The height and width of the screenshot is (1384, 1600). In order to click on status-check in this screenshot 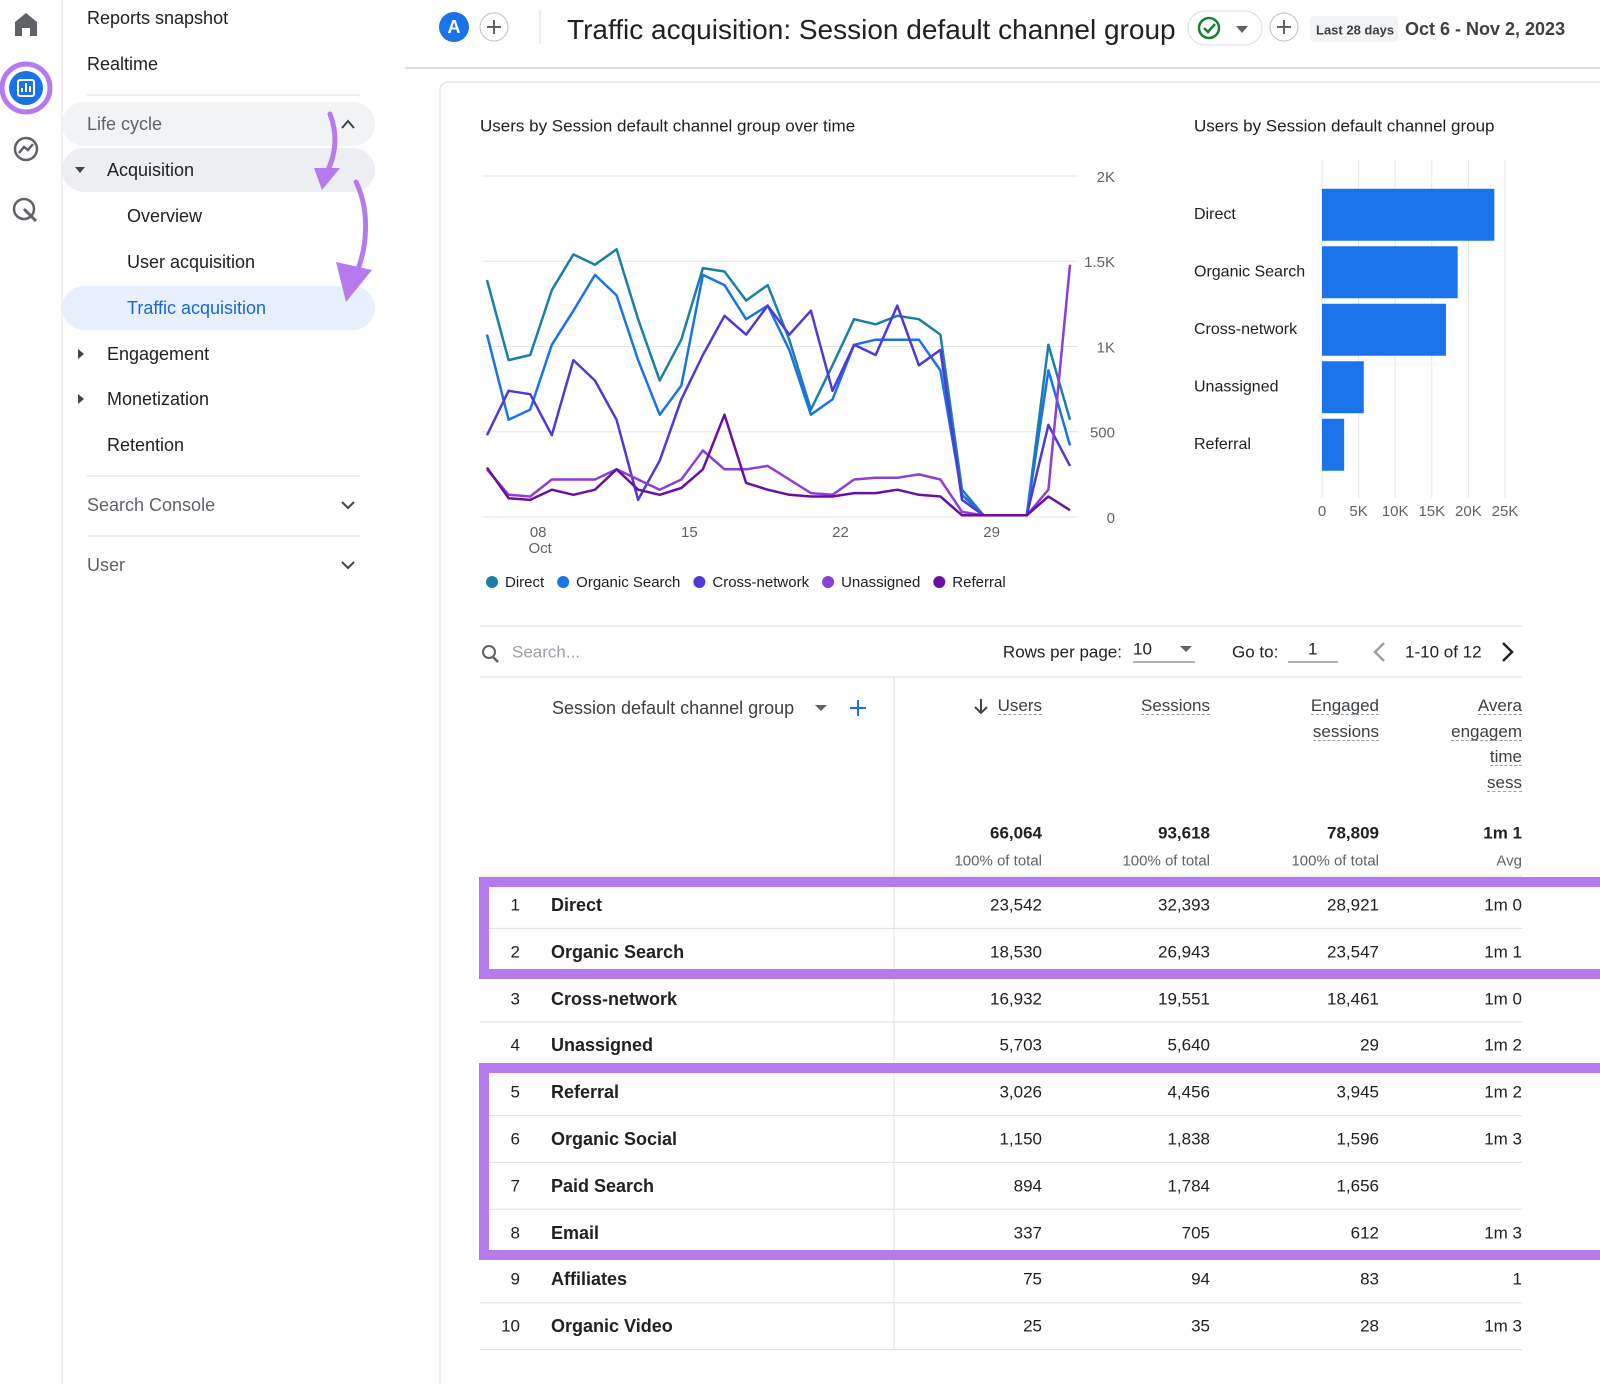, I will do `click(1209, 28)`.